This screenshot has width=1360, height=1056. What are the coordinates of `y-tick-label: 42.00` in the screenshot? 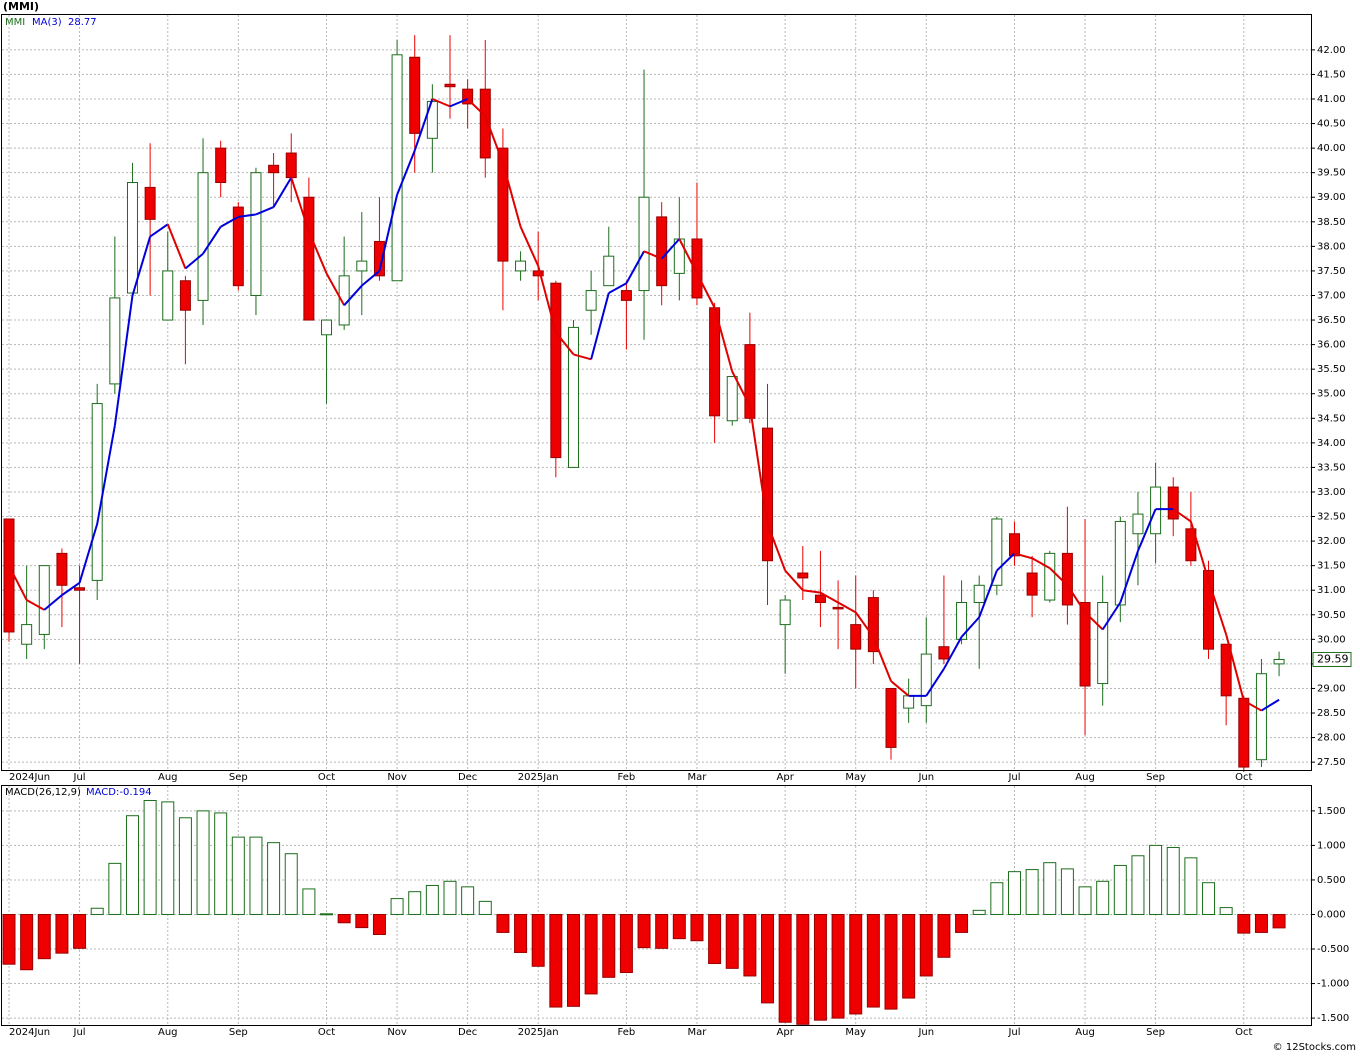 It's located at (1331, 50).